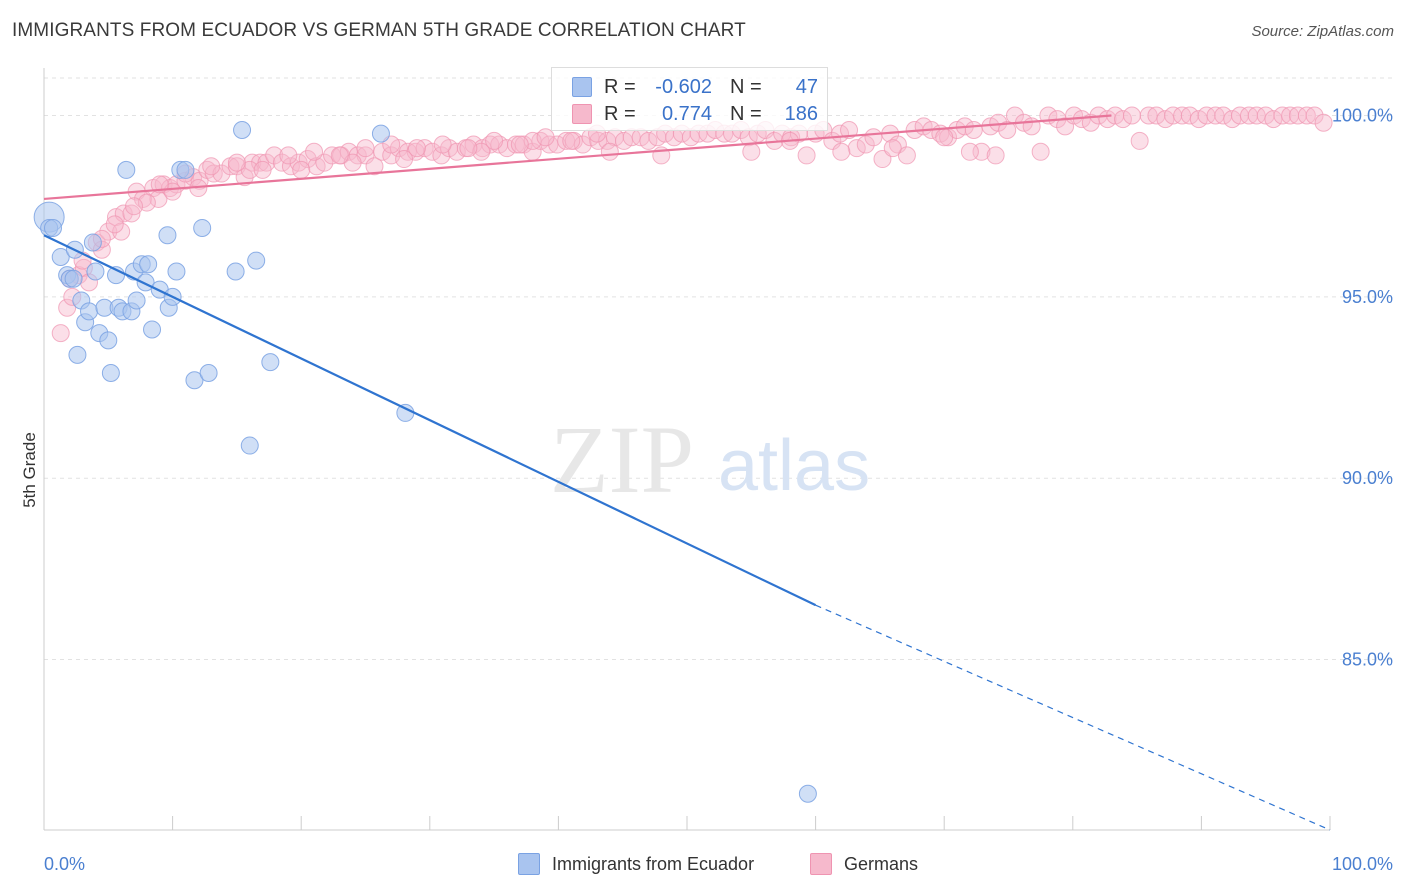  I want to click on legend-n-value: 186, so click(801, 113).